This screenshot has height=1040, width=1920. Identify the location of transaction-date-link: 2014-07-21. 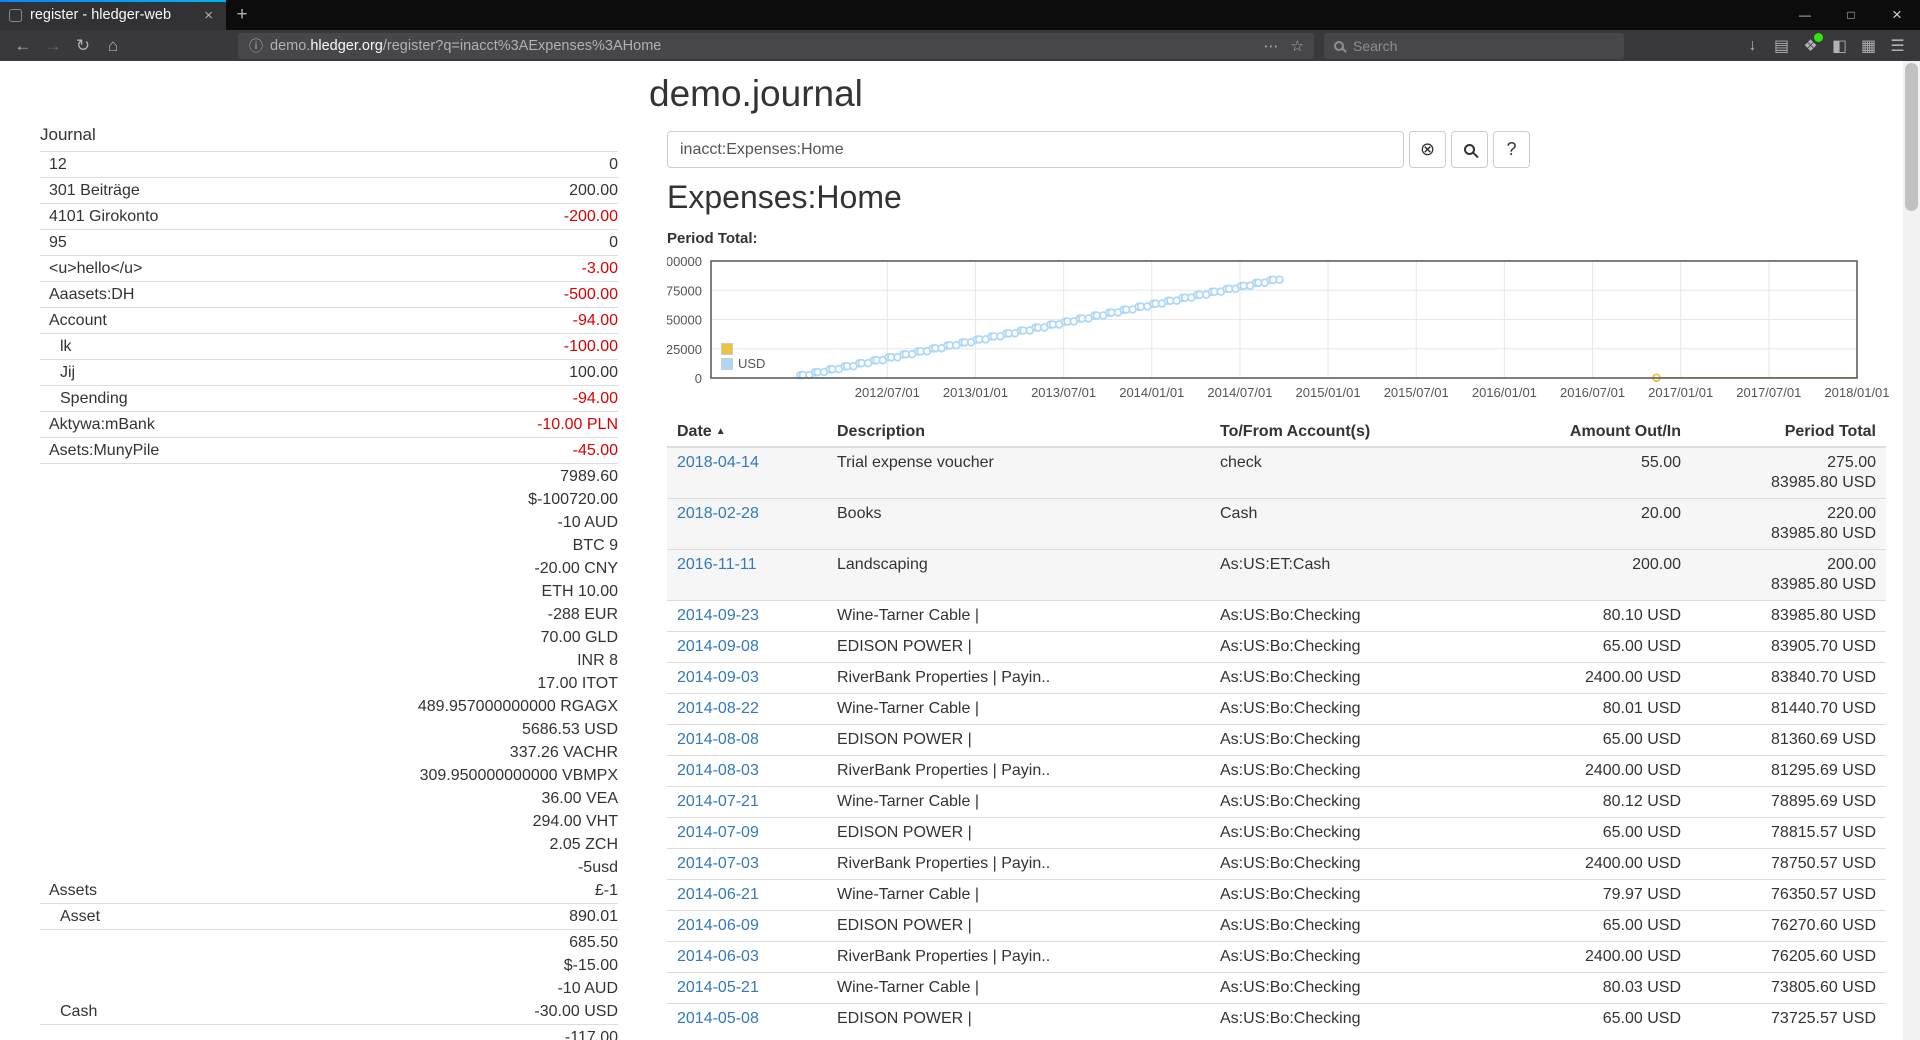
(718, 801).